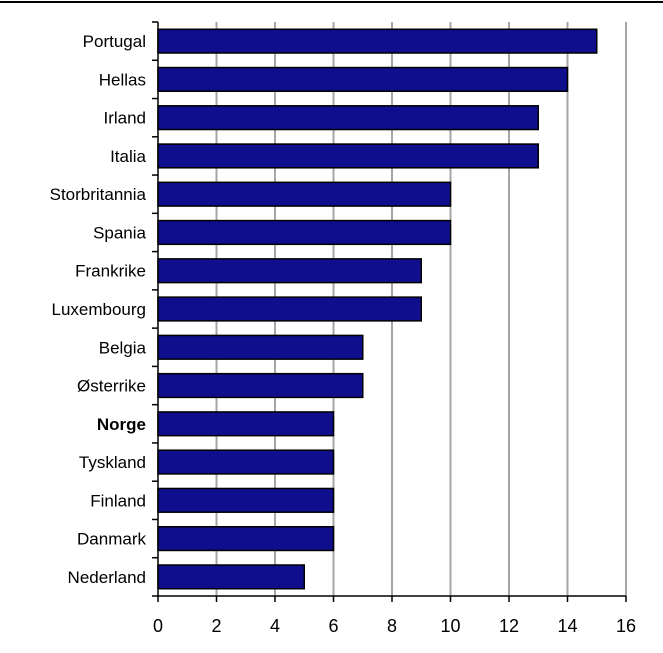  I want to click on bar-nederland, so click(231, 577).